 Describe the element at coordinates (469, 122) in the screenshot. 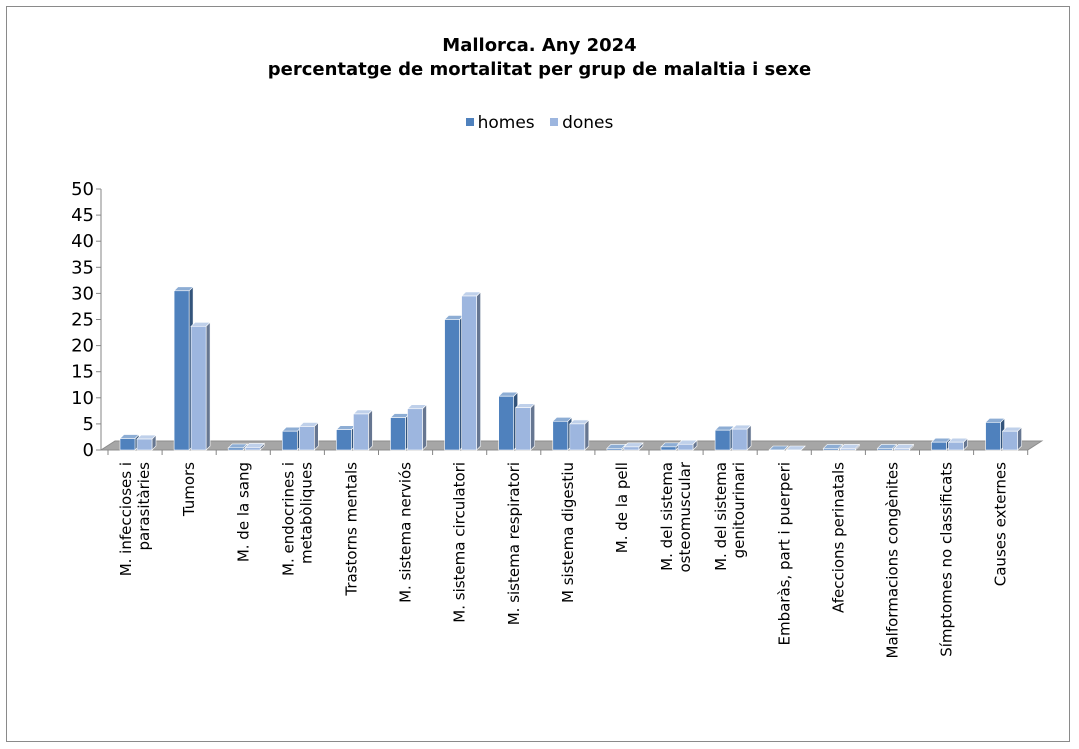

I see `legend-swatch-homes` at that location.